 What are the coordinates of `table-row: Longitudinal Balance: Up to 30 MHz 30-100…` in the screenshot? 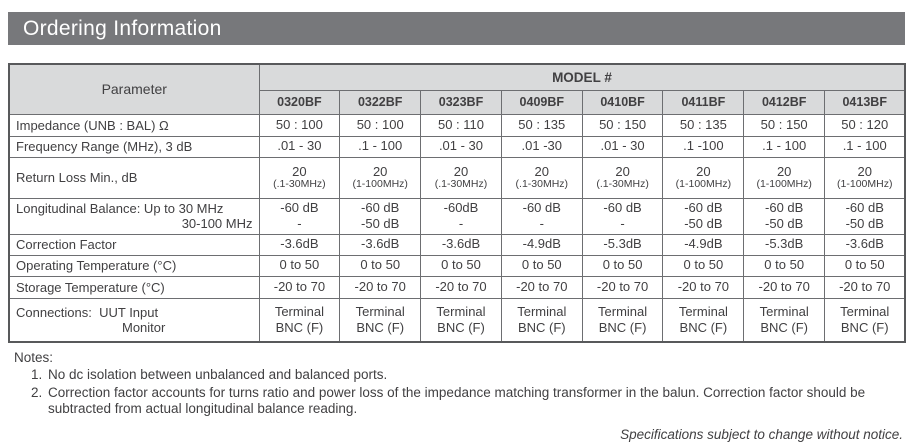 It's located at (457, 216).